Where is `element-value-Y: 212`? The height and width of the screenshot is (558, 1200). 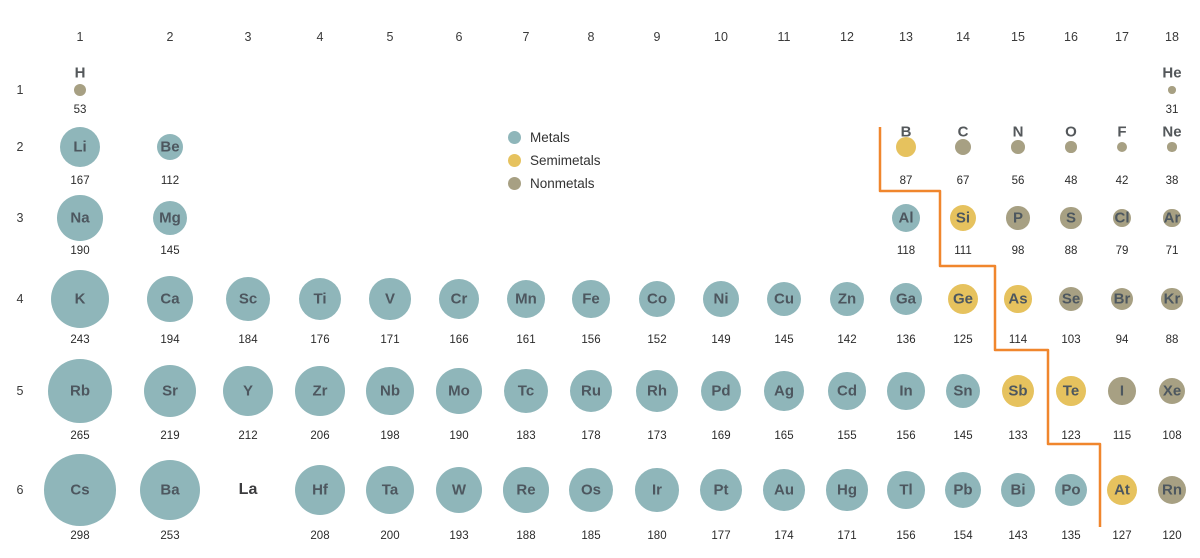
element-value-Y: 212 is located at coordinates (248, 436).